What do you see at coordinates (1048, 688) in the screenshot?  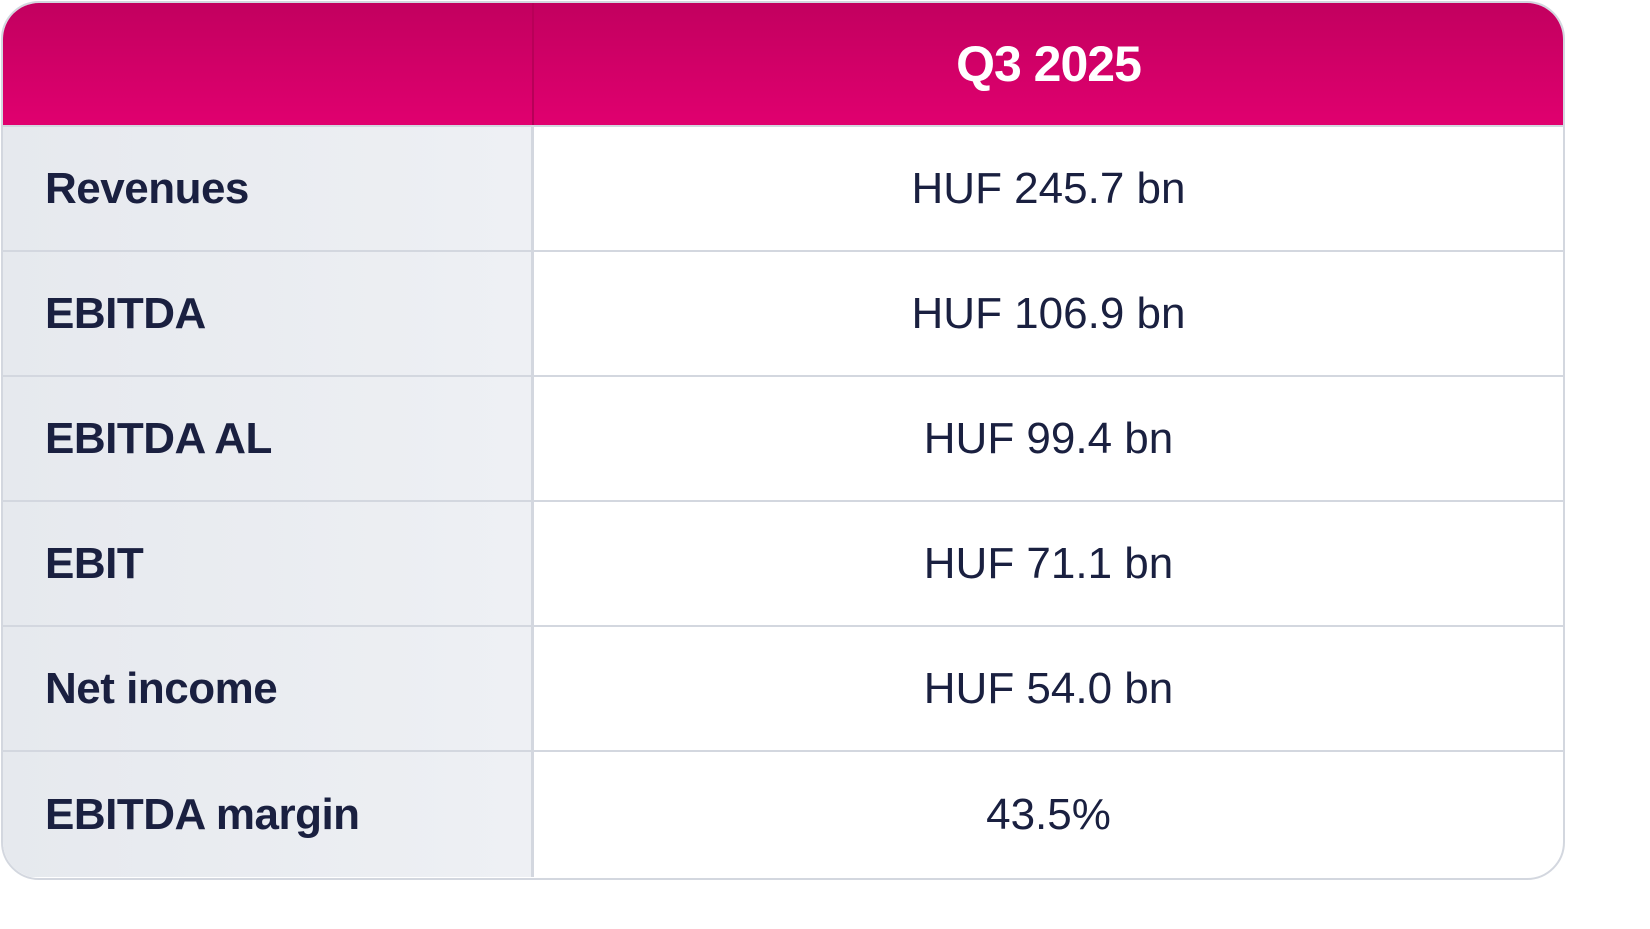 I see `metric-value: HUF 54.0 bn` at bounding box center [1048, 688].